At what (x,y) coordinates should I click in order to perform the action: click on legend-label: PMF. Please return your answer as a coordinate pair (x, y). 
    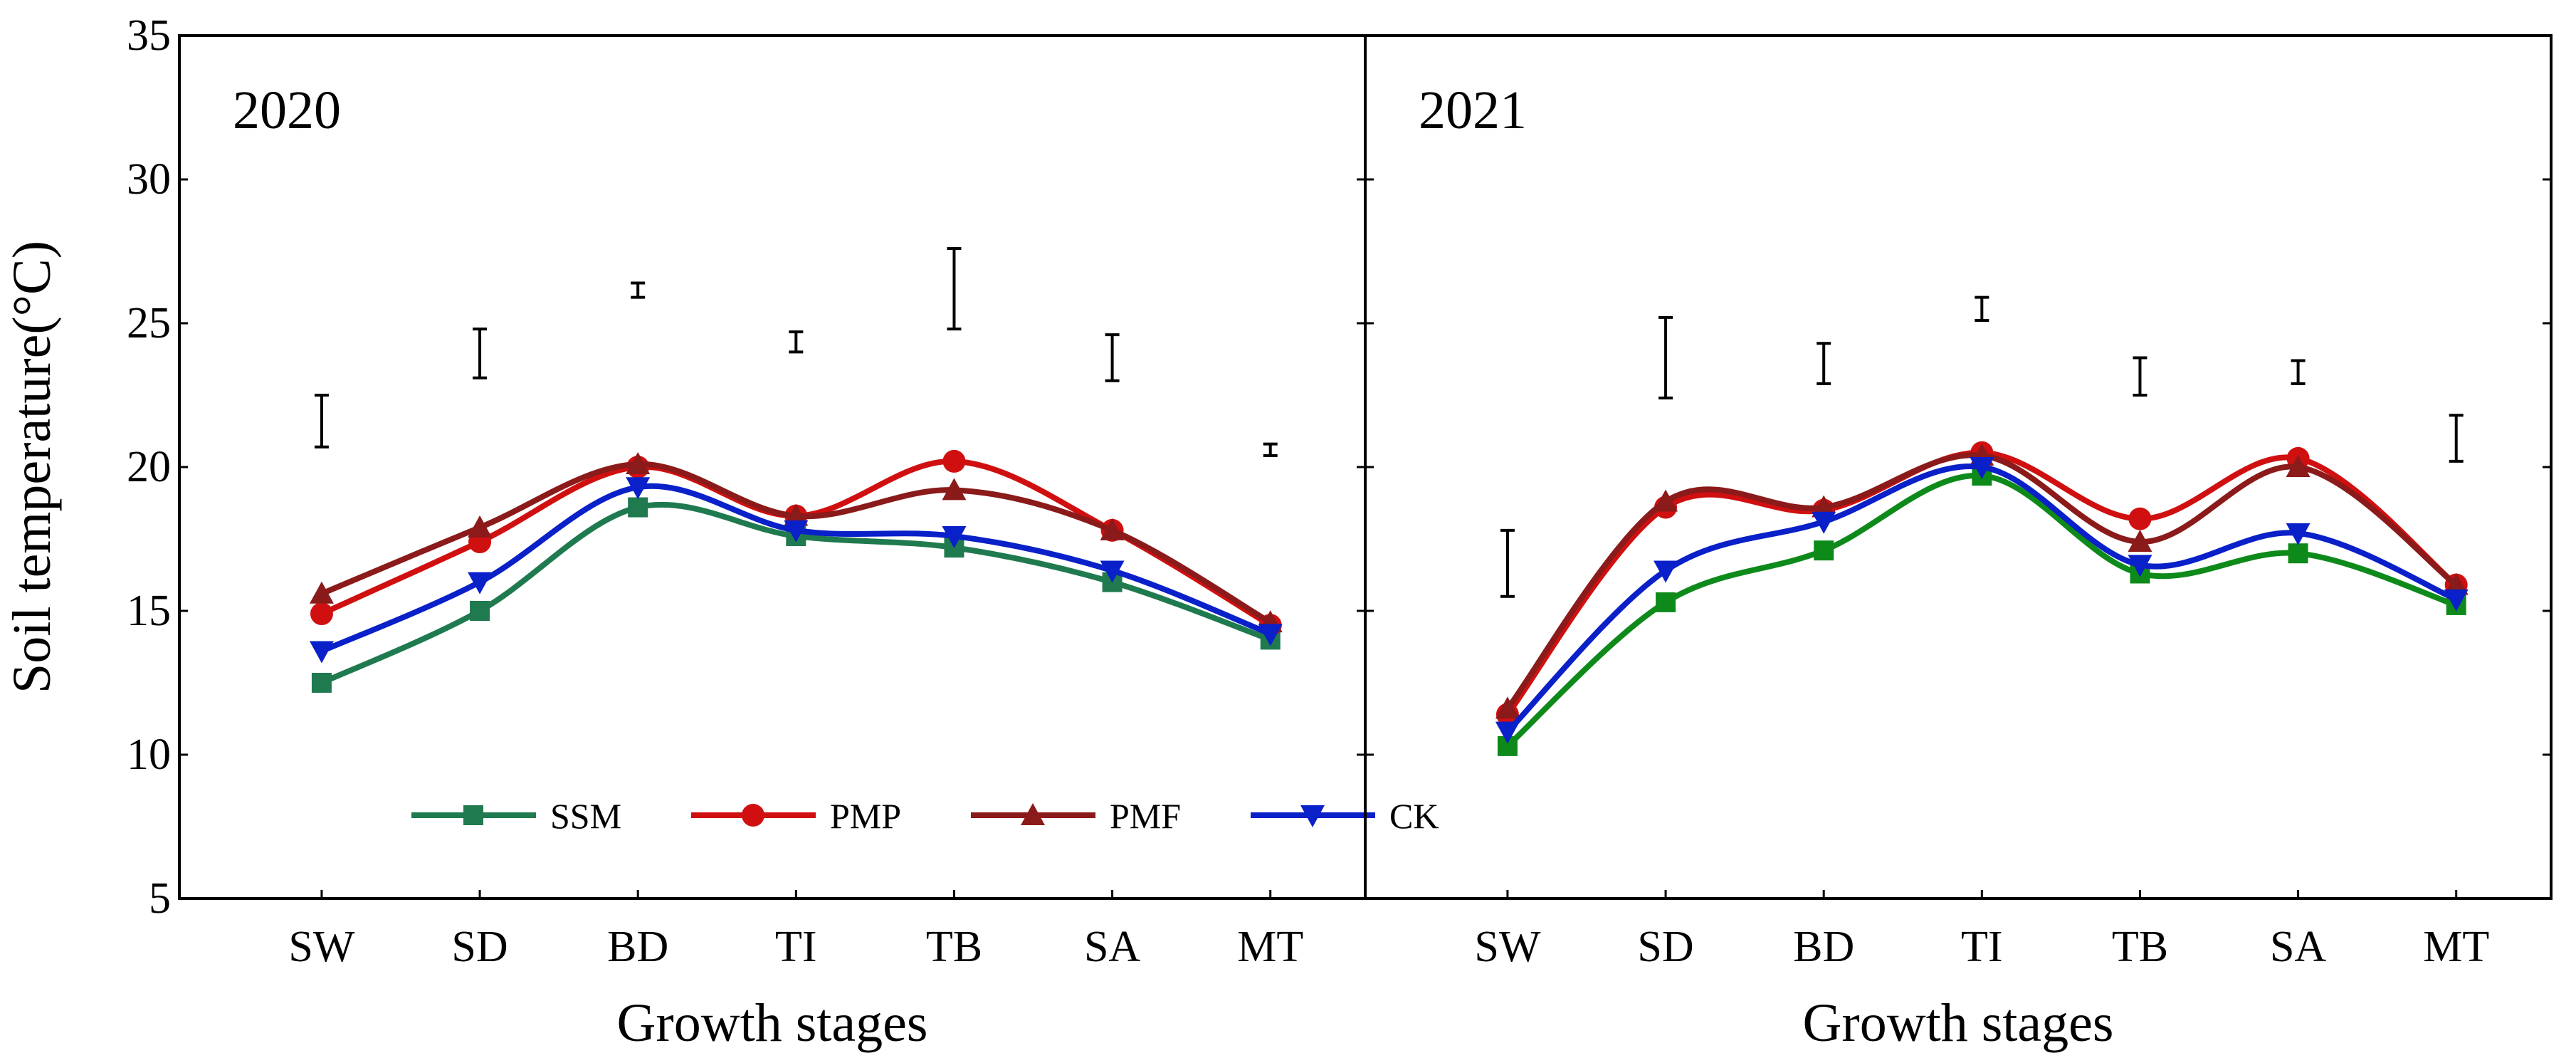
    Looking at the image, I should click on (1146, 816).